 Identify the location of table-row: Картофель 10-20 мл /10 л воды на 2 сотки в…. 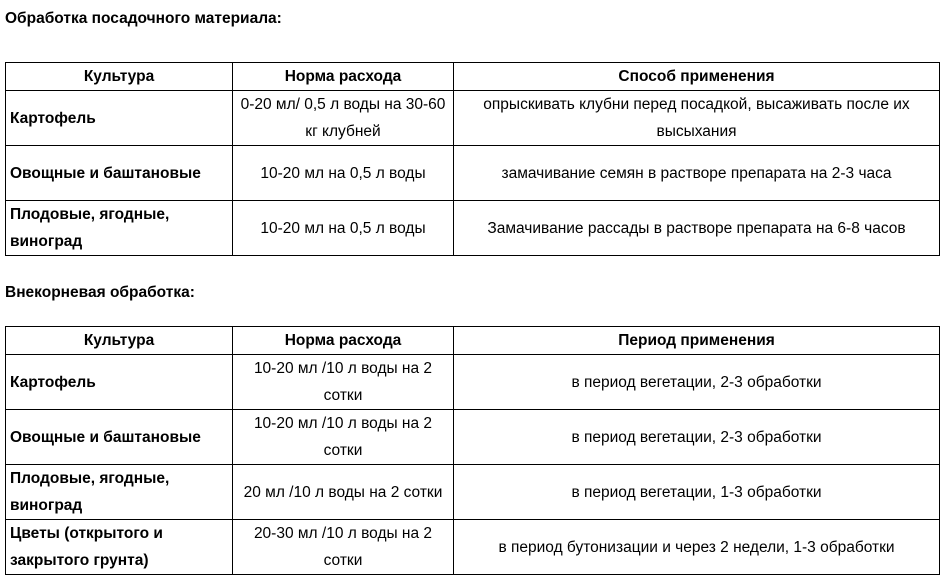
(472, 382).